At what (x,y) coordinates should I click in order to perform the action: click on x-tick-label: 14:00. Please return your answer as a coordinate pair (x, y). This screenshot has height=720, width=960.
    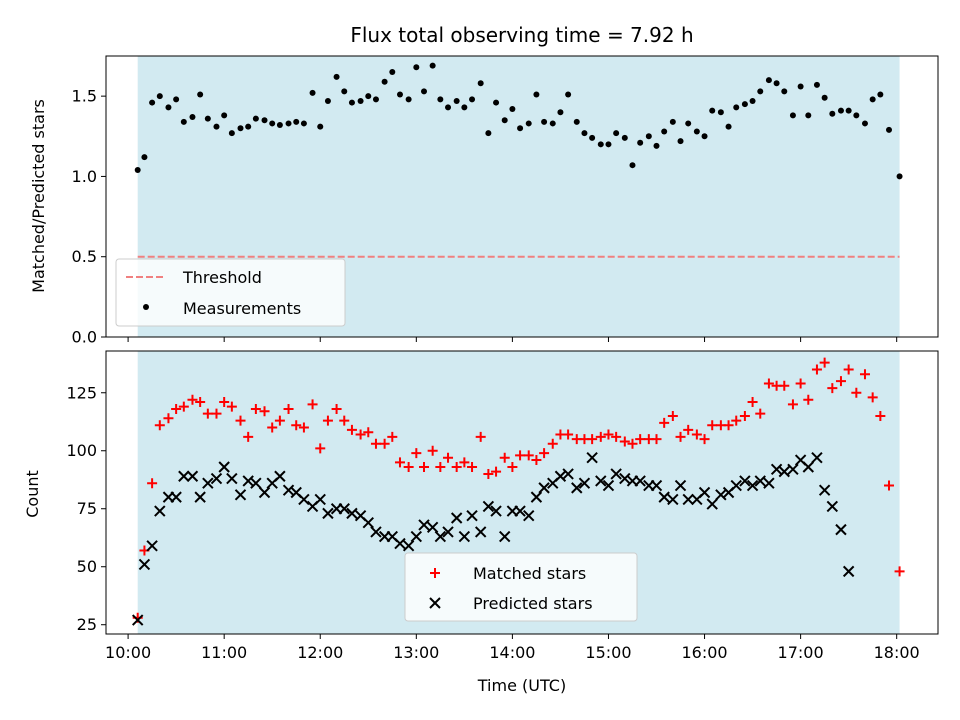
    Looking at the image, I should click on (512, 652).